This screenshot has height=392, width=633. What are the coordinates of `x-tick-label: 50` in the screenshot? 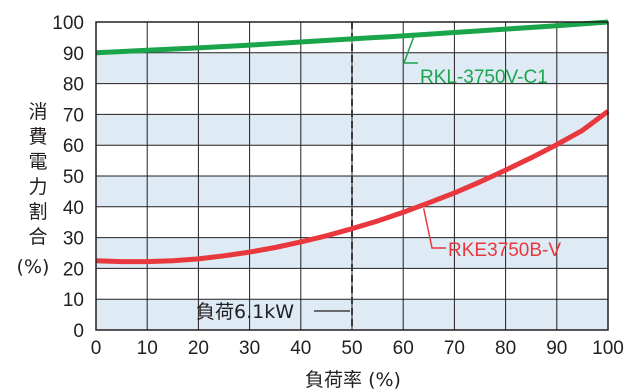 It's located at (351, 348).